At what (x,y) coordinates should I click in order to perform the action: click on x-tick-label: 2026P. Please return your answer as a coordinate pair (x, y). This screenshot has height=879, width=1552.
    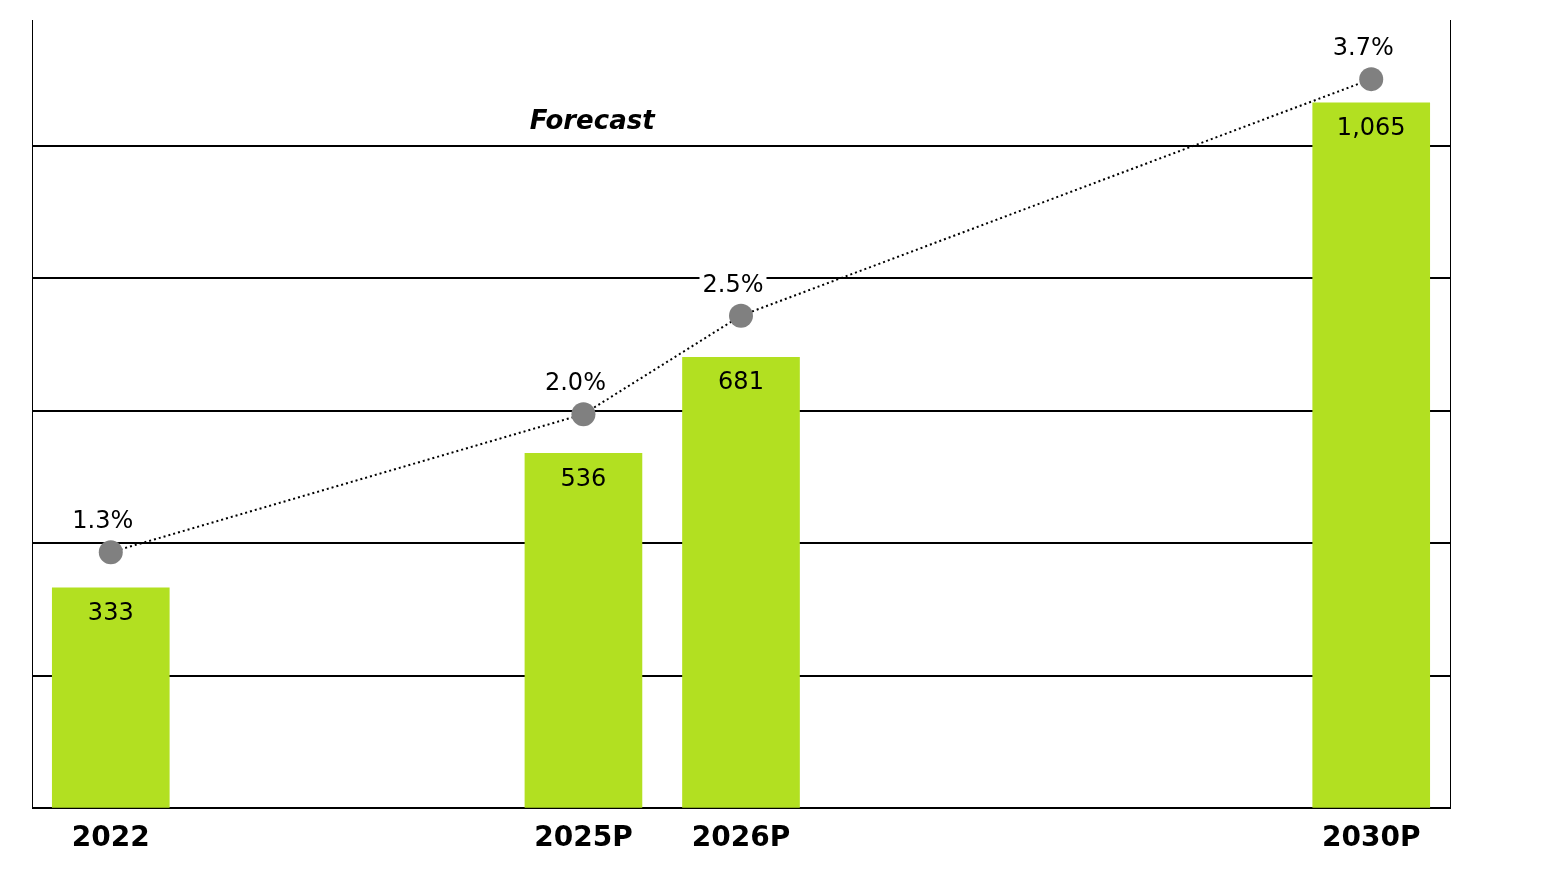
    Looking at the image, I should click on (741, 837).